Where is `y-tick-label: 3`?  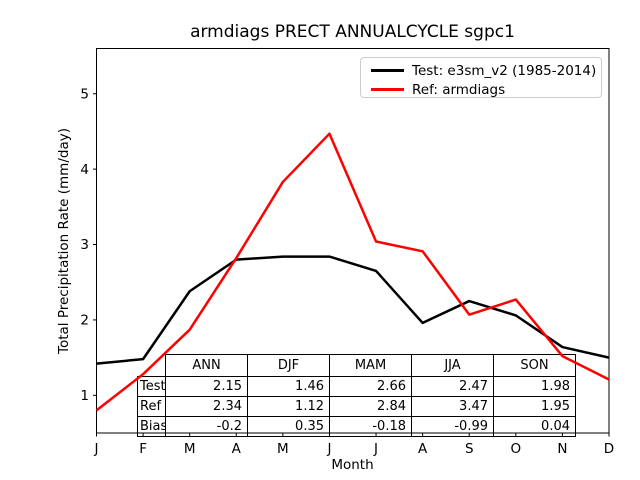 y-tick-label: 3 is located at coordinates (84, 245).